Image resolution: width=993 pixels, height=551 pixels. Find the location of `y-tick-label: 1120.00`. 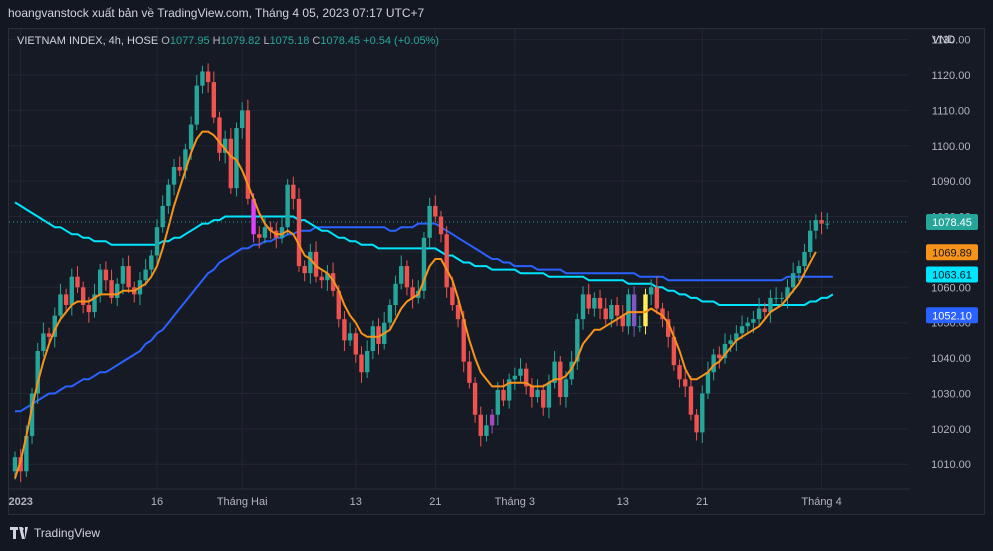

y-tick-label: 1120.00 is located at coordinates (951, 76).